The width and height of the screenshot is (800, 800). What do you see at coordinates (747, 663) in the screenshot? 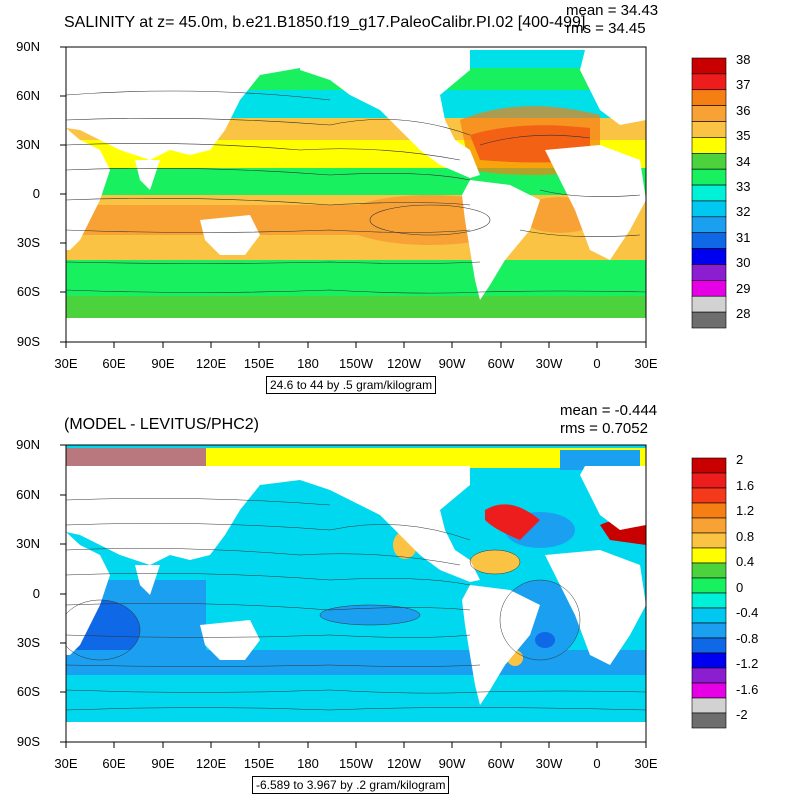
I see `colorbar-label: -1.2` at bounding box center [747, 663].